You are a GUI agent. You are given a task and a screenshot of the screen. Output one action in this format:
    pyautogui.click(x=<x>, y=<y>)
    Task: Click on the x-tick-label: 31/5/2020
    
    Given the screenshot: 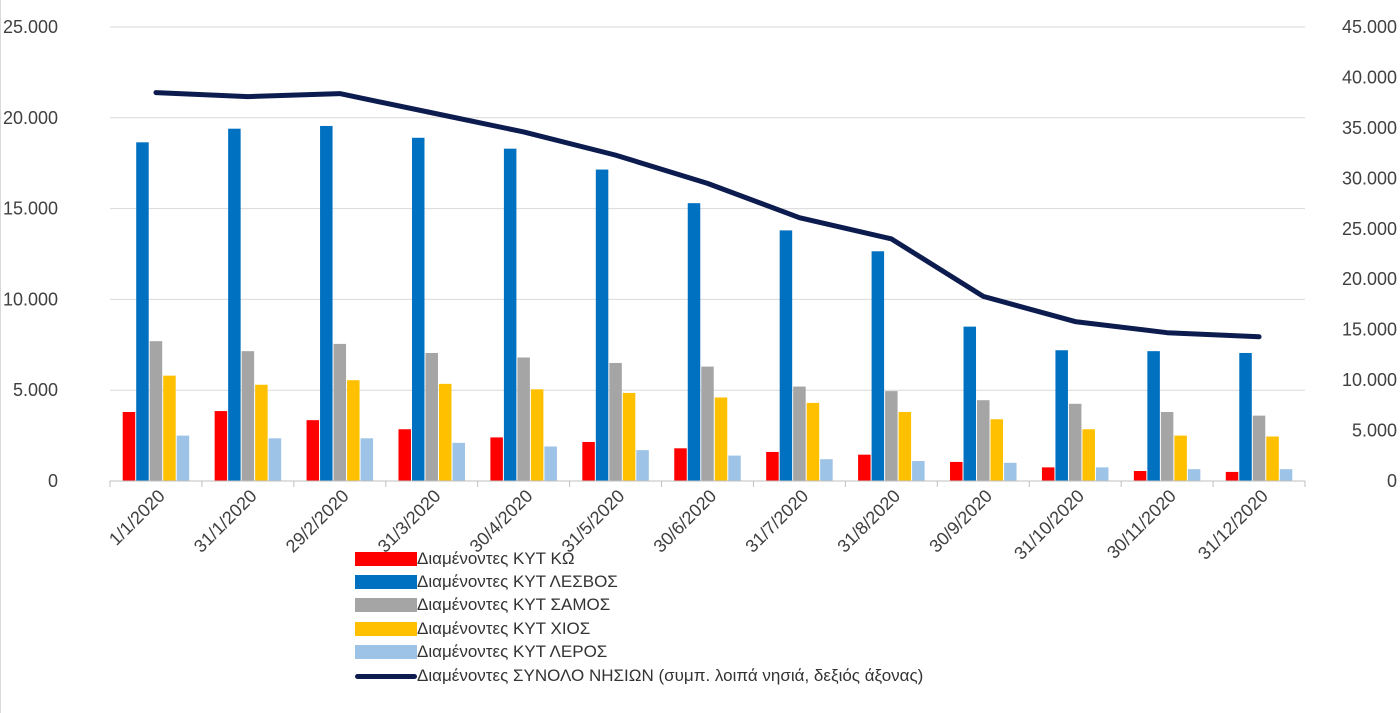 What is the action you would take?
    pyautogui.click(x=593, y=521)
    